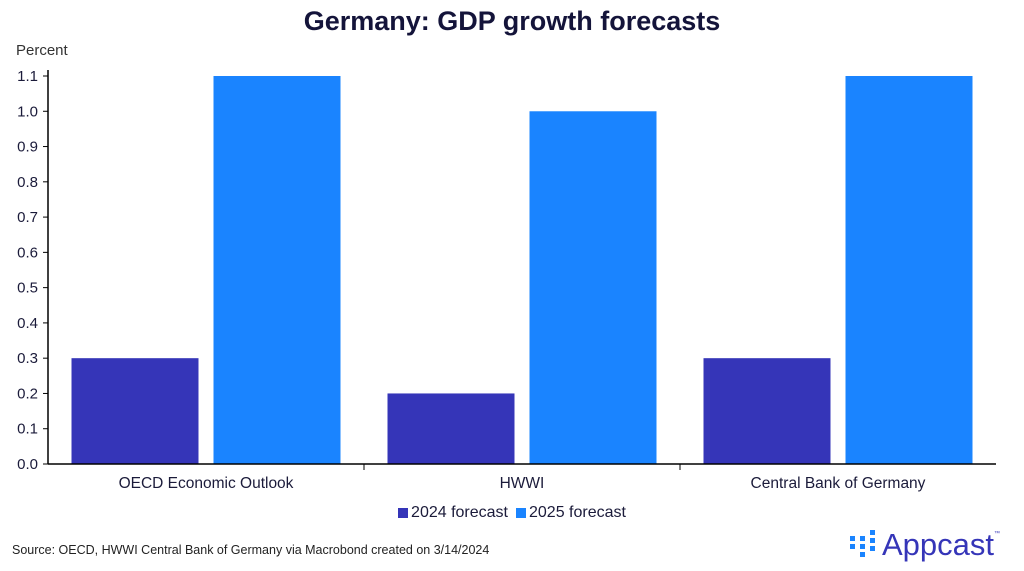  What do you see at coordinates (27, 429) in the screenshot?
I see `y-tick-label: 0.1` at bounding box center [27, 429].